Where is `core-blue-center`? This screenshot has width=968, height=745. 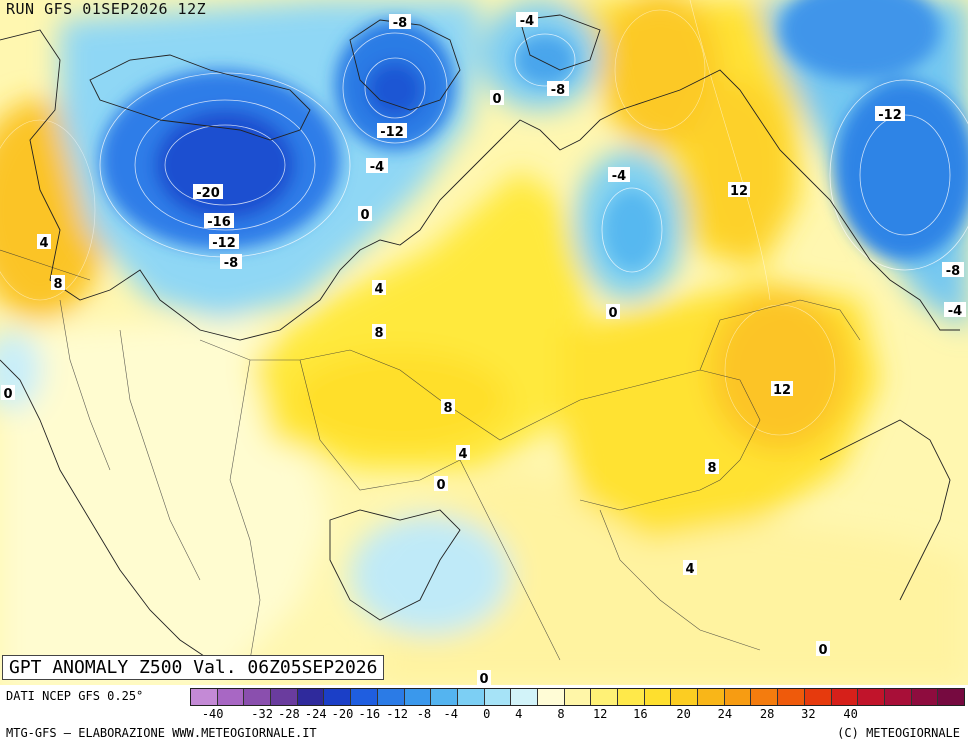
core-blue-center is located at coordinates (632, 230).